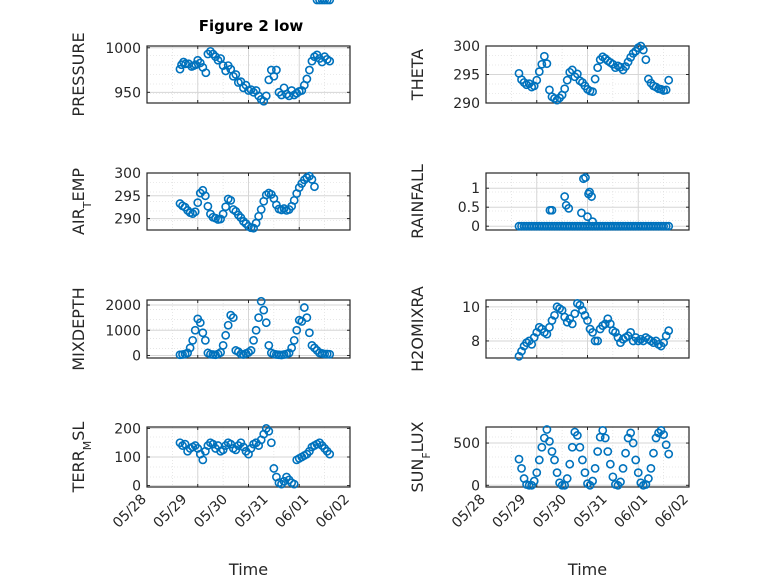 This screenshot has width=778, height=583. Describe the element at coordinates (127, 93) in the screenshot. I see `y-tick-label: 950` at that location.